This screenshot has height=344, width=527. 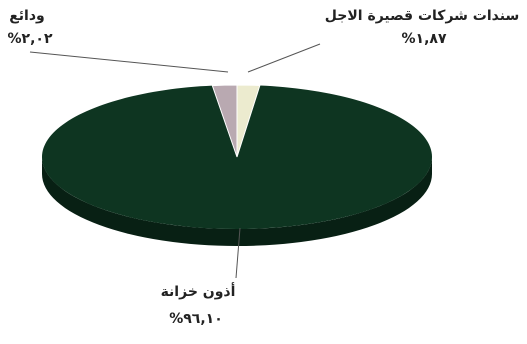 What do you see at coordinates (27, 16) in the screenshot?
I see `label-deposits: ودائع` at bounding box center [27, 16].